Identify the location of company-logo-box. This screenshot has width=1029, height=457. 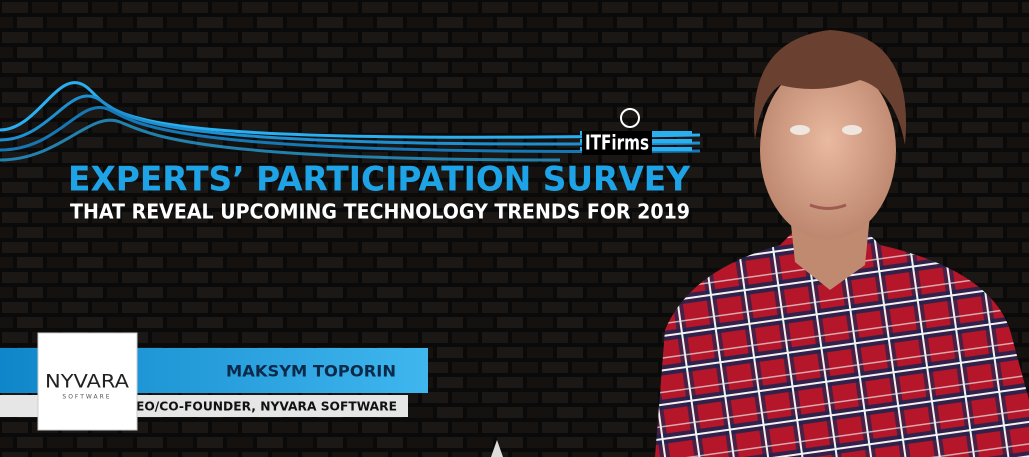
(87, 381).